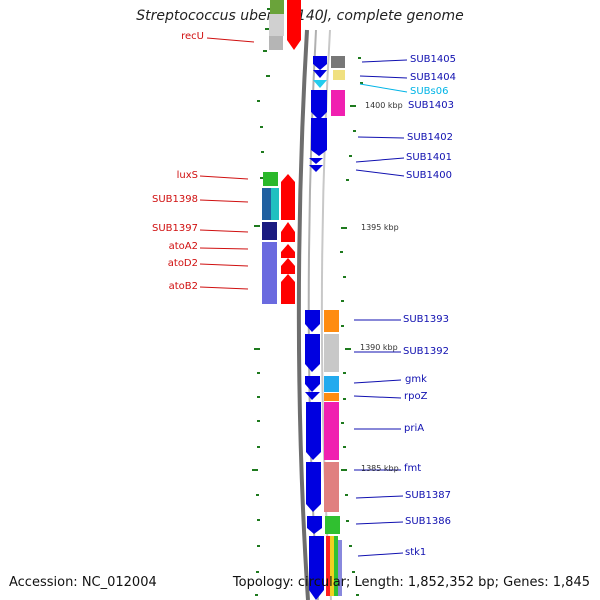 The image size is (600, 600). What do you see at coordinates (413, 468) in the screenshot?
I see `gene-label-fmt: fmt` at bounding box center [413, 468].